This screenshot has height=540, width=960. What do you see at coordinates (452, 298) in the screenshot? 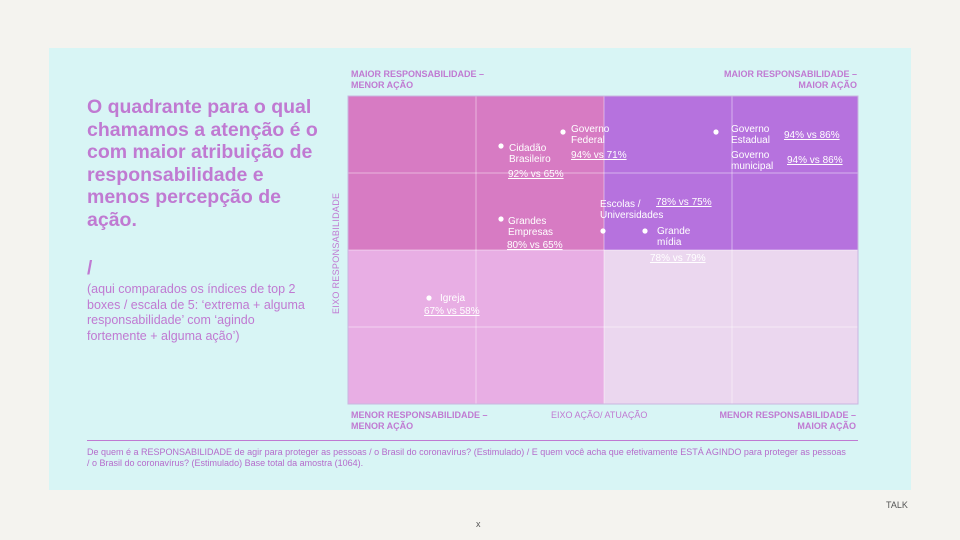
I see `data-point-label: Igreja` at bounding box center [452, 298].